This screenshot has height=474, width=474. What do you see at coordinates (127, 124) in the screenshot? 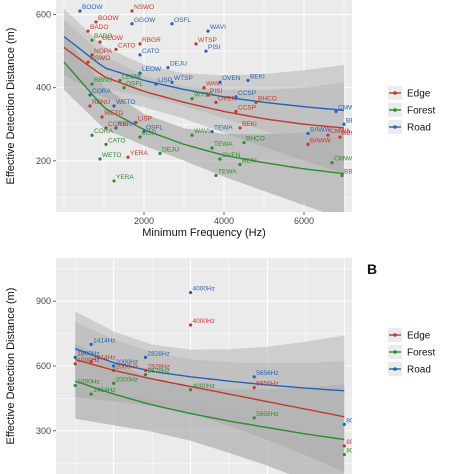
I see `data-label-road: YERA` at bounding box center [127, 124].